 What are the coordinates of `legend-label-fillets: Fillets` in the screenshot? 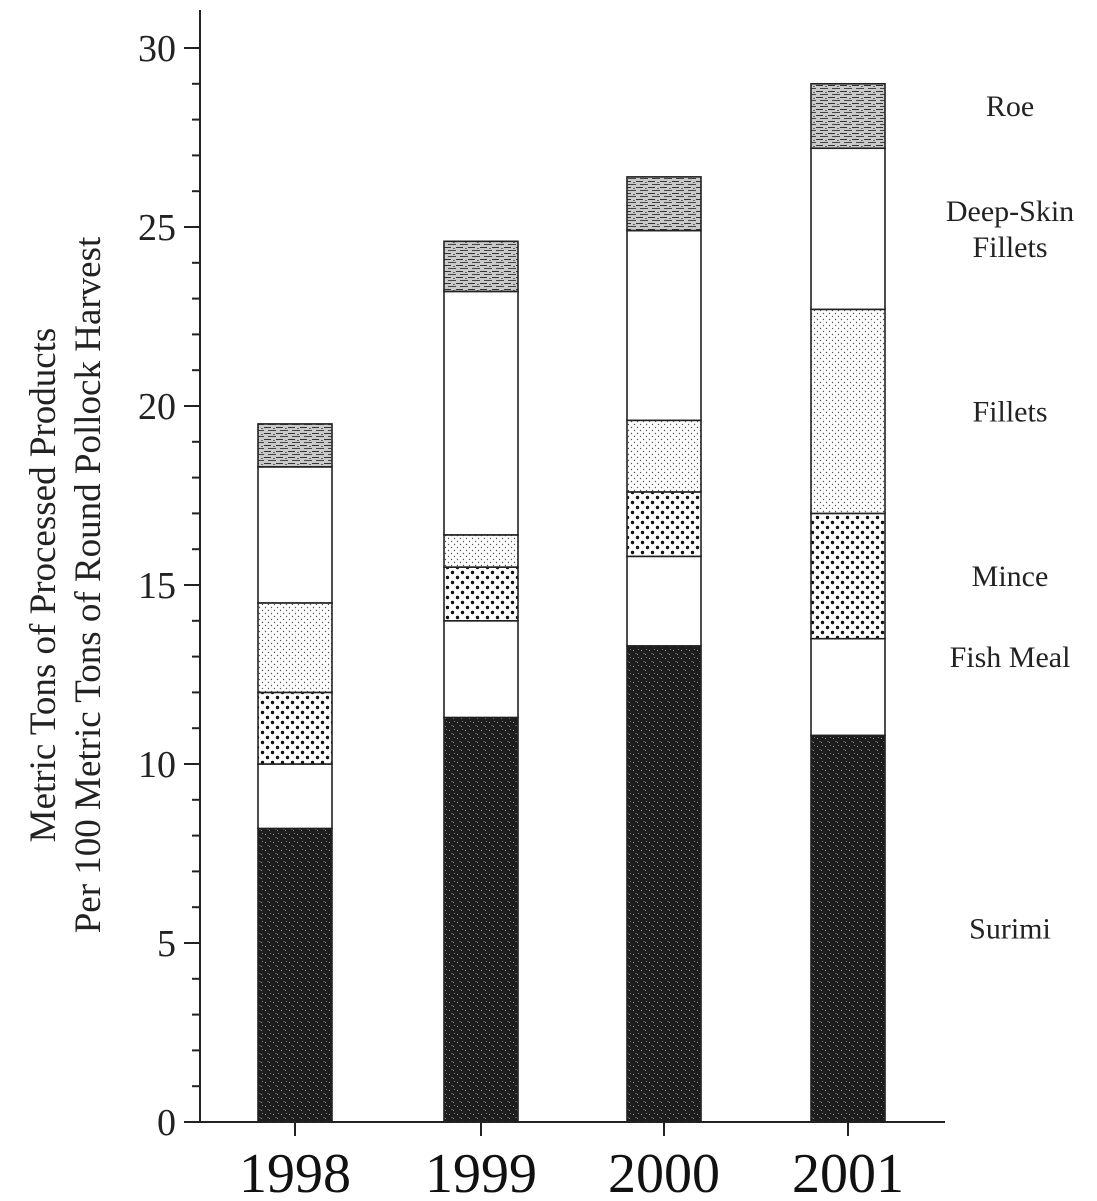 It's located at (1009, 411).